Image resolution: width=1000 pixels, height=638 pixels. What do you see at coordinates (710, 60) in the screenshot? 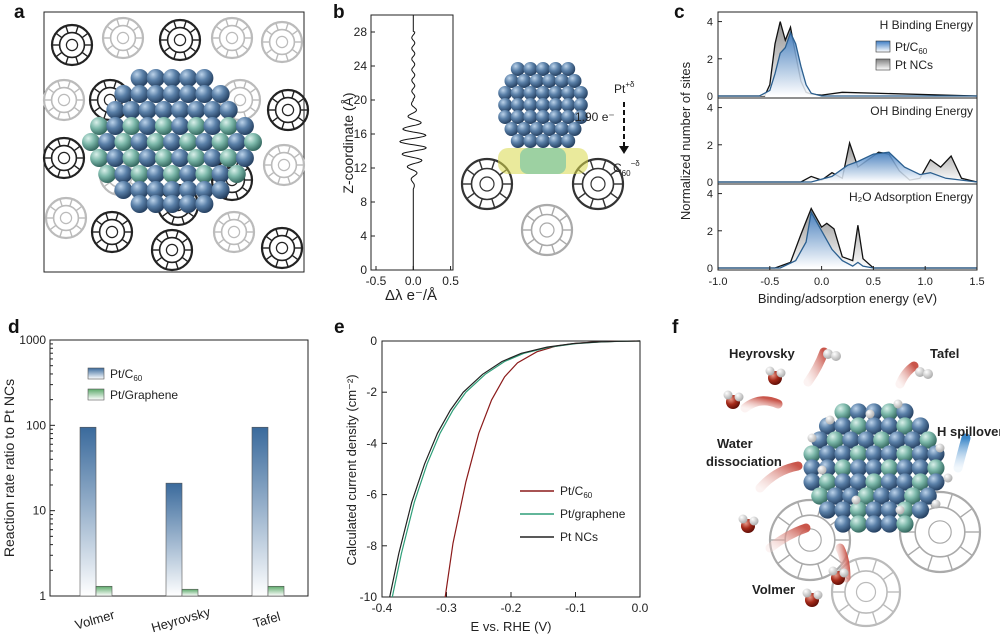
I see `c-y-tick-label: 2` at bounding box center [710, 60].